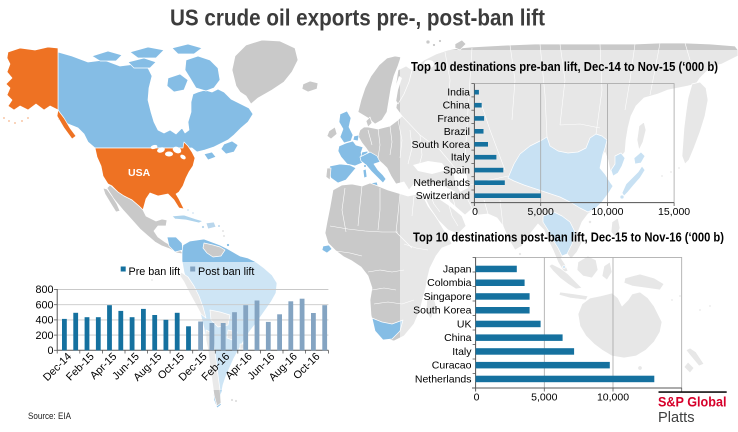 This screenshot has width=738, height=432. What do you see at coordinates (458, 93) in the screenshot?
I see `svg-text: India` at bounding box center [458, 93].